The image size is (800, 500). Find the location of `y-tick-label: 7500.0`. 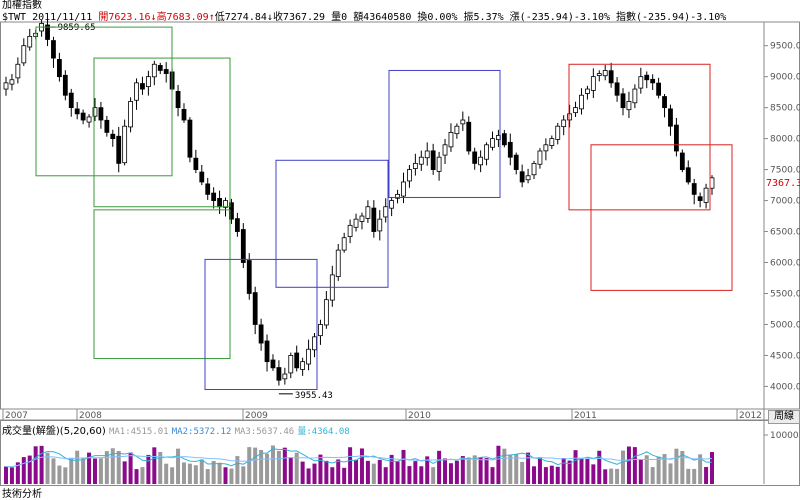

y-tick-label: 7500.0 is located at coordinates (785, 171).